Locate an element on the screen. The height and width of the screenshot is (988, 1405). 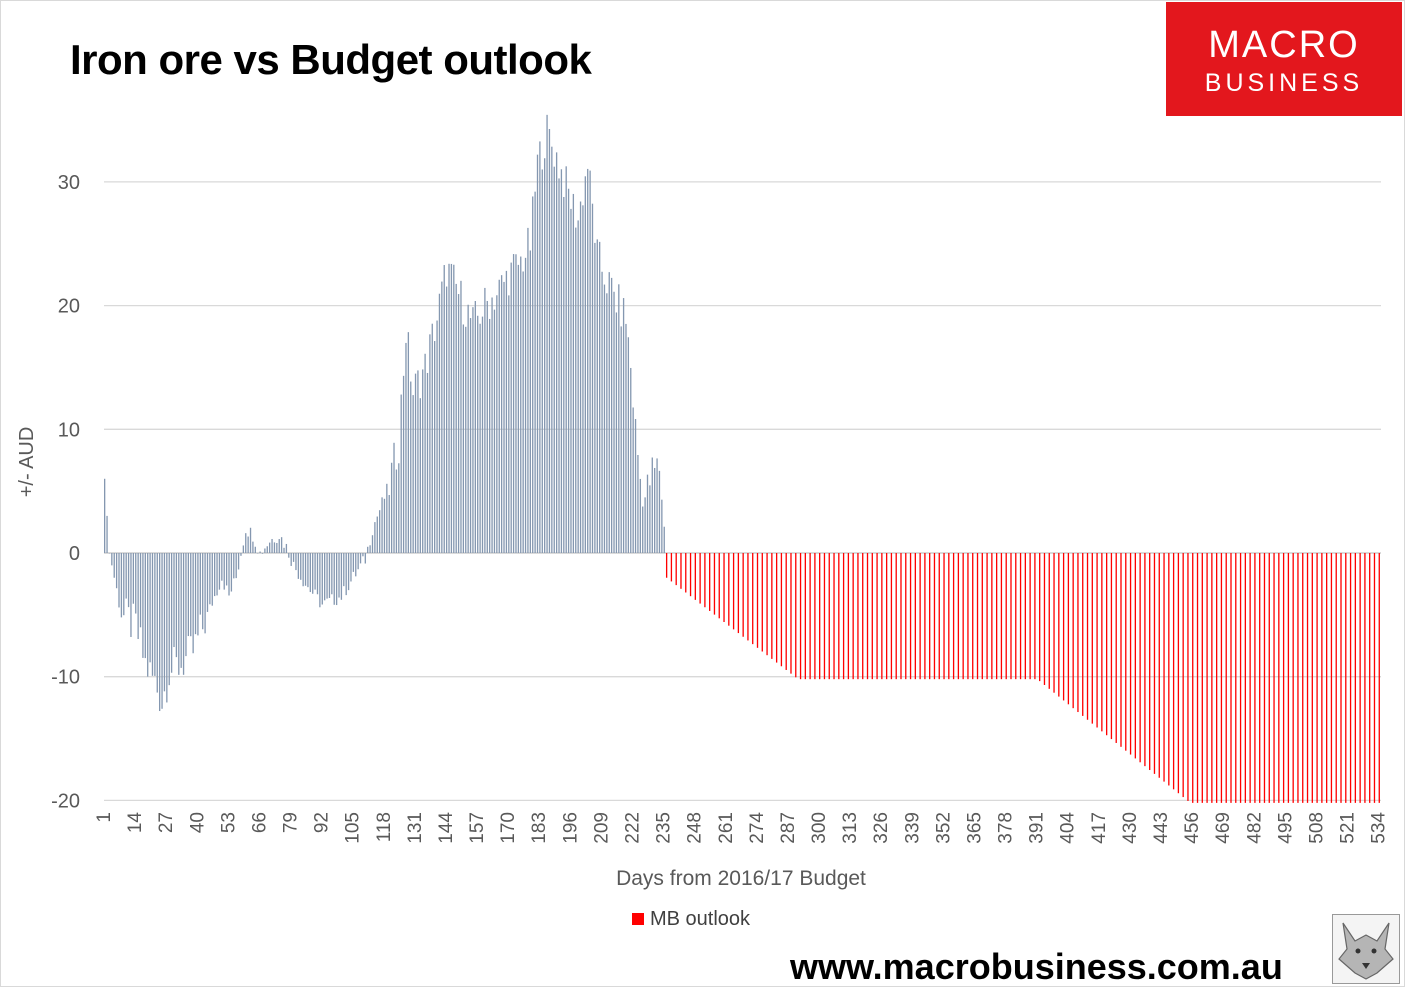
y-tick-label: 0 is located at coordinates (74, 554).